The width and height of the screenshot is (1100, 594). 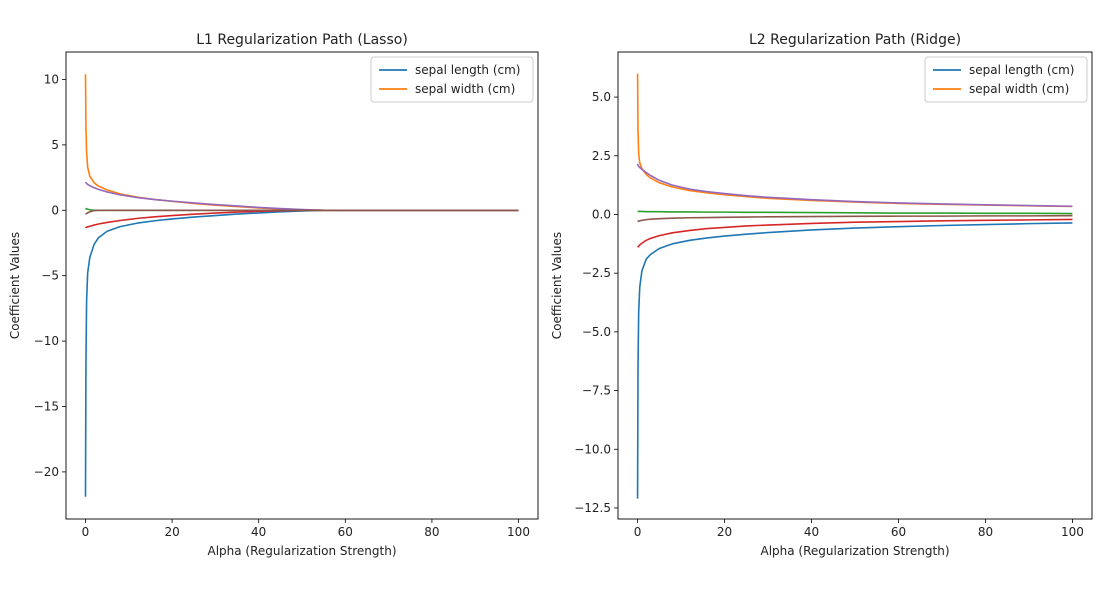 What do you see at coordinates (596, 332) in the screenshot?
I see `y-tick-label: −5.0` at bounding box center [596, 332].